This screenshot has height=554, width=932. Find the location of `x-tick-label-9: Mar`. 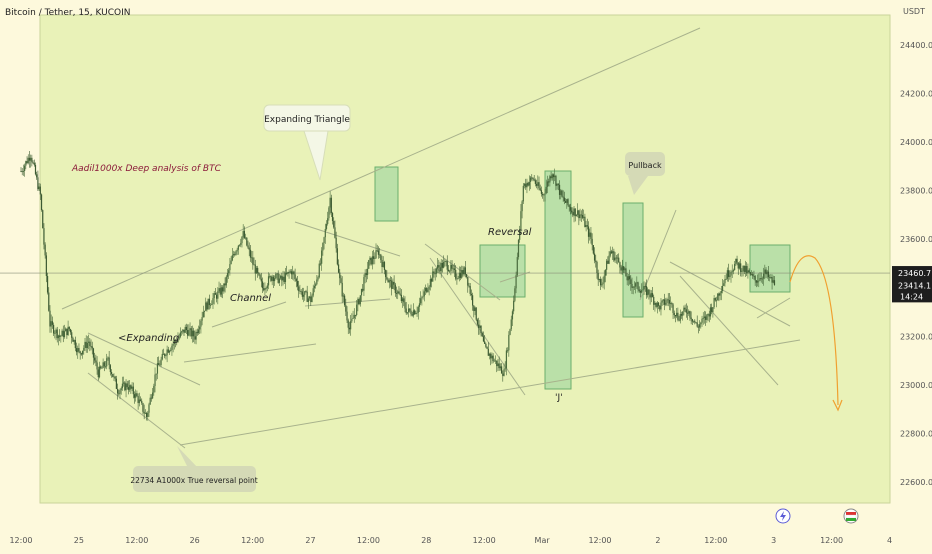

x-tick-label-9: Mar is located at coordinates (543, 540).